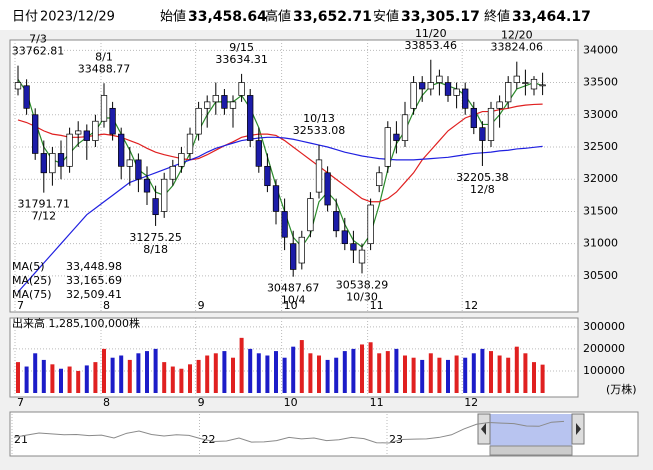  What do you see at coordinates (551, 17) in the screenshot?
I see `price-value: 33,464.17` at bounding box center [551, 17].